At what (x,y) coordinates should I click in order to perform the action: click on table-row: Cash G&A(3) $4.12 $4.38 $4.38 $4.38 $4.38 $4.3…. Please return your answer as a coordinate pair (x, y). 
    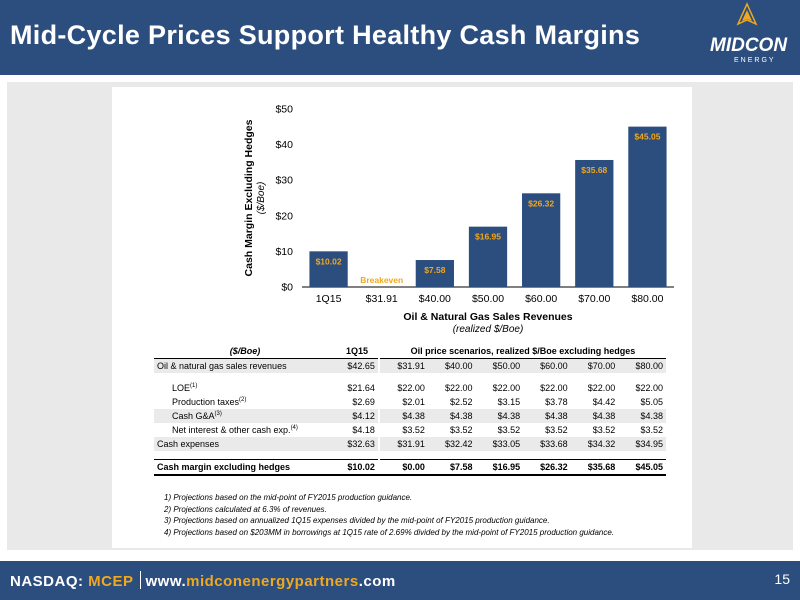
    Looking at the image, I should click on (410, 416).